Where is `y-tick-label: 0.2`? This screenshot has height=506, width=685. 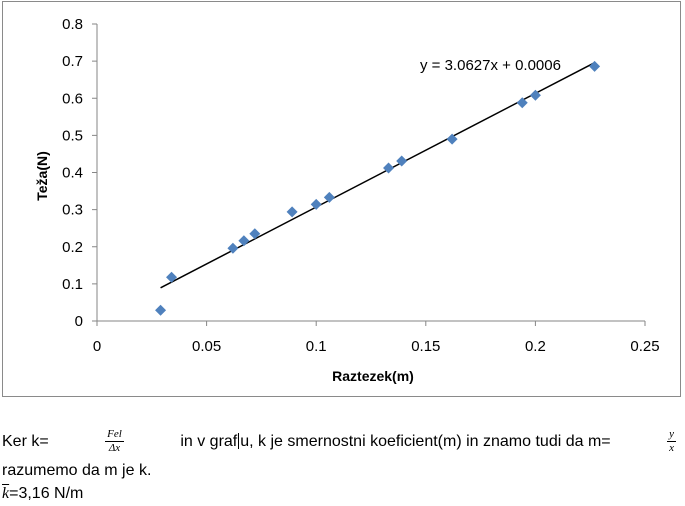 y-tick-label: 0.2 is located at coordinates (72, 247).